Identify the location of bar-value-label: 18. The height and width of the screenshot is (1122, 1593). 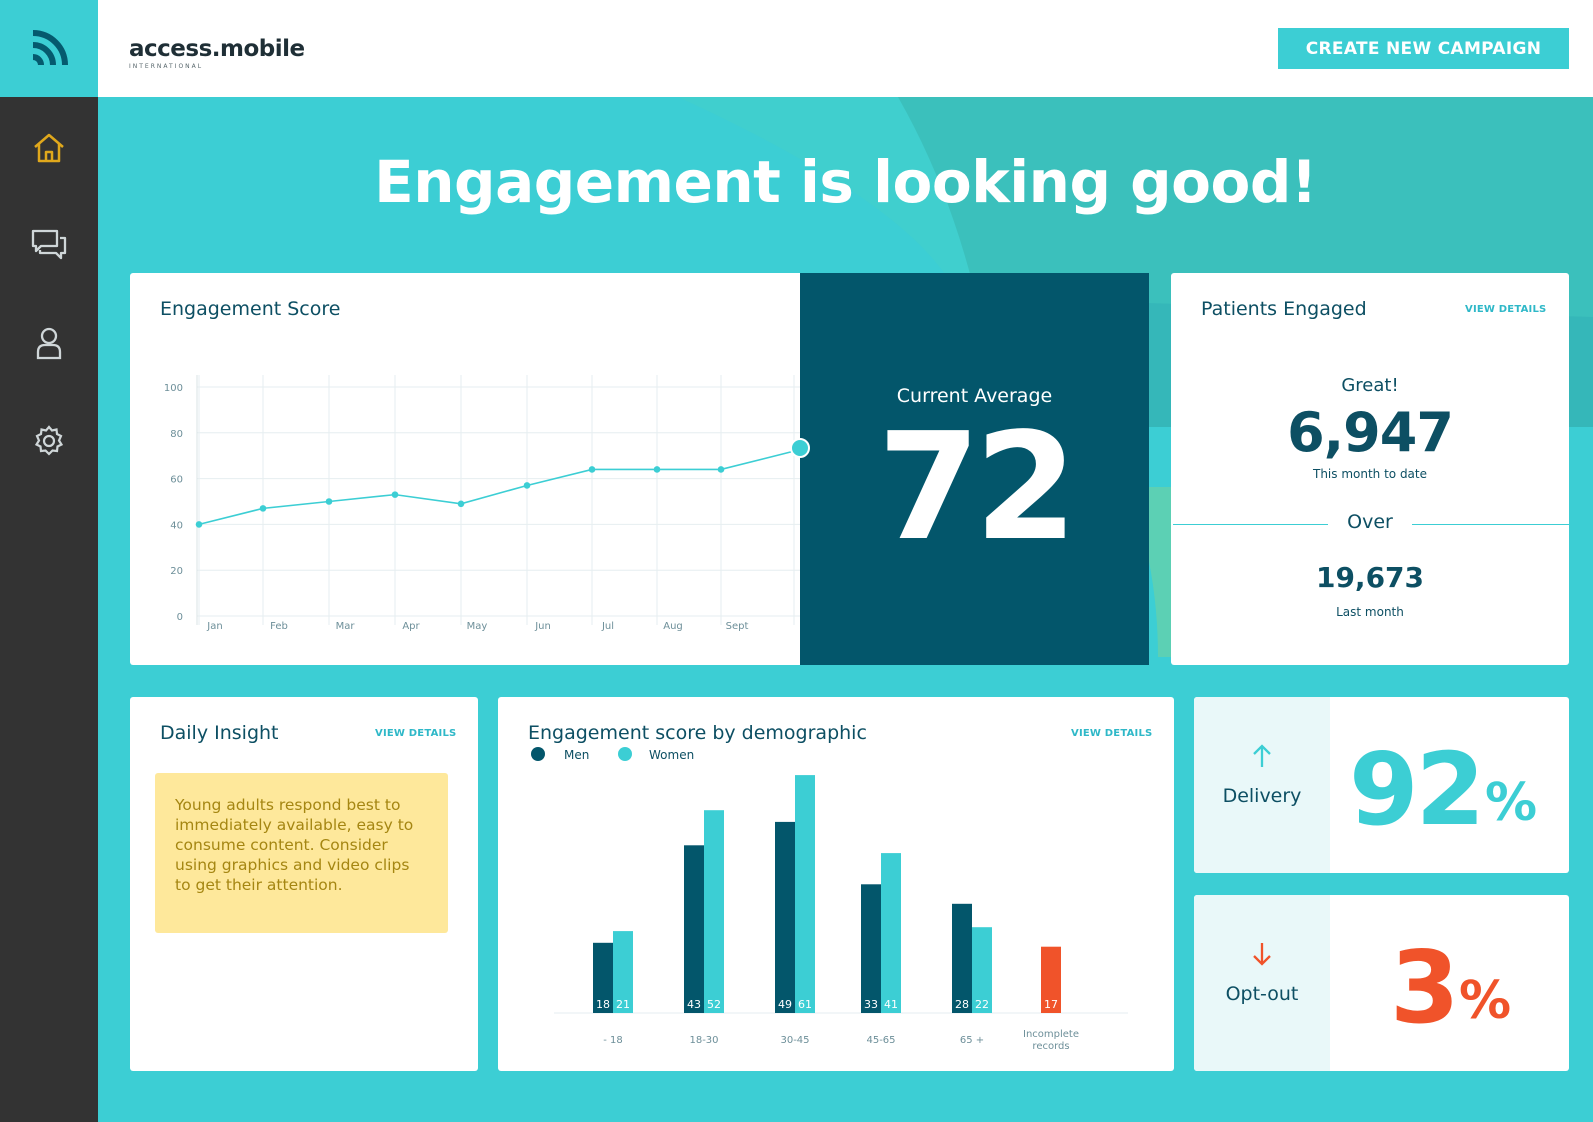
(603, 1004).